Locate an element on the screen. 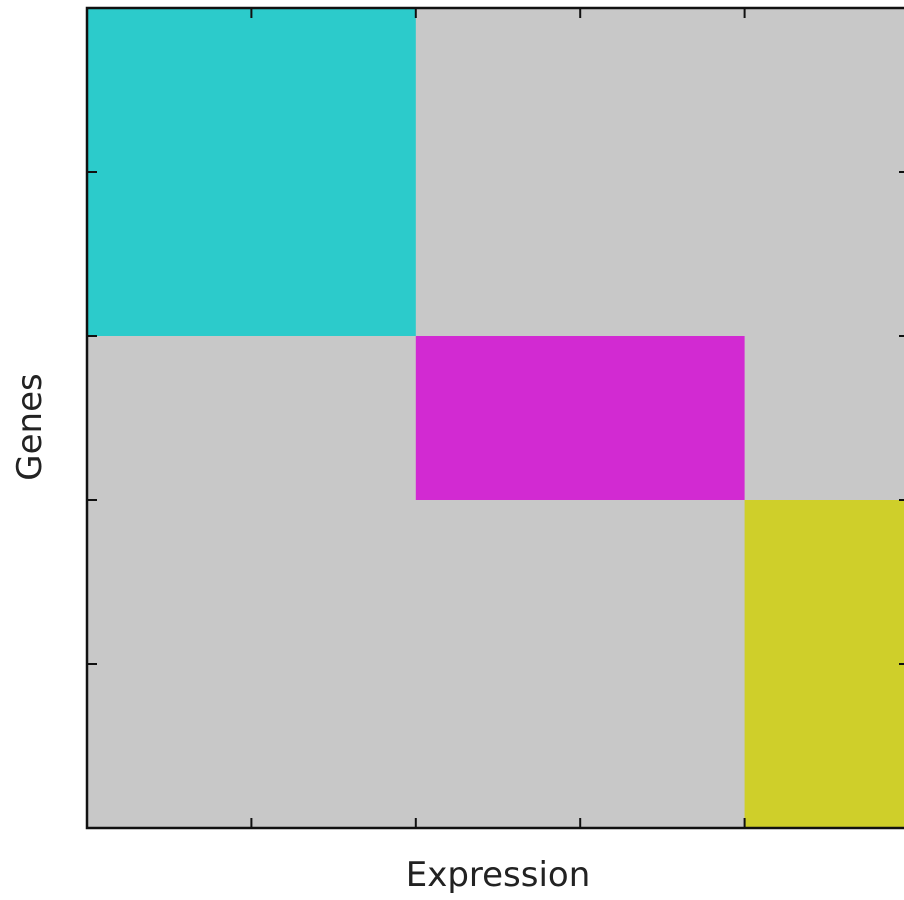 This screenshot has width=904, height=900. x-axis-label: Expression is located at coordinates (498, 875).